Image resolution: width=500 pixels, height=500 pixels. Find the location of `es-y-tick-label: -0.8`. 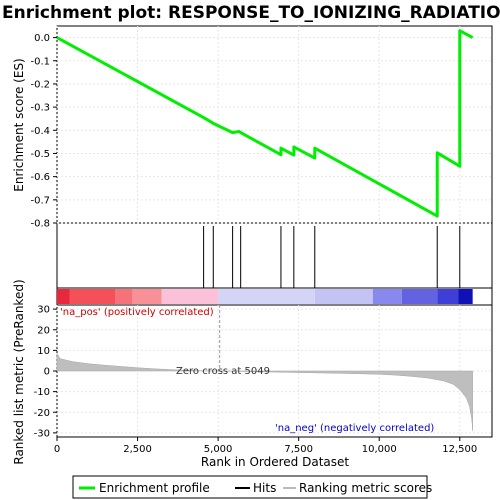

es-y-tick-label: -0.8 is located at coordinates (40, 224).